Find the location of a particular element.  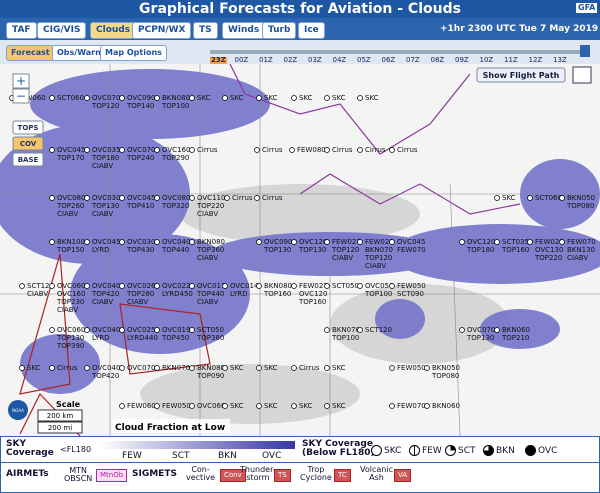

time-label: 13Z is located at coordinates (560, 60).